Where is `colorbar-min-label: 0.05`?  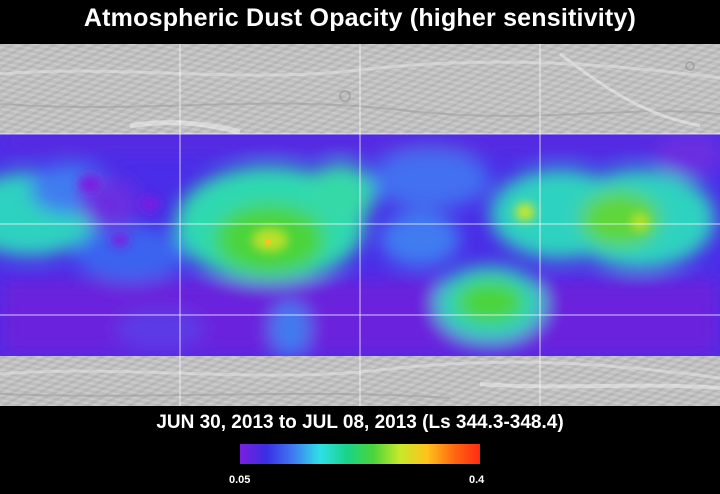
colorbar-min-label: 0.05 is located at coordinates (240, 480).